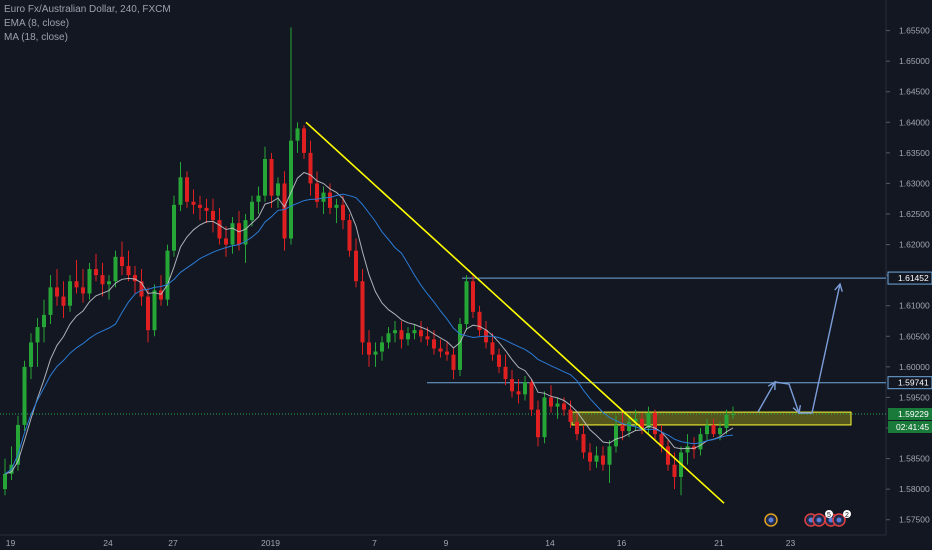  Describe the element at coordinates (914, 397) in the screenshot. I see `y-tick-label: 1.59500` at that location.